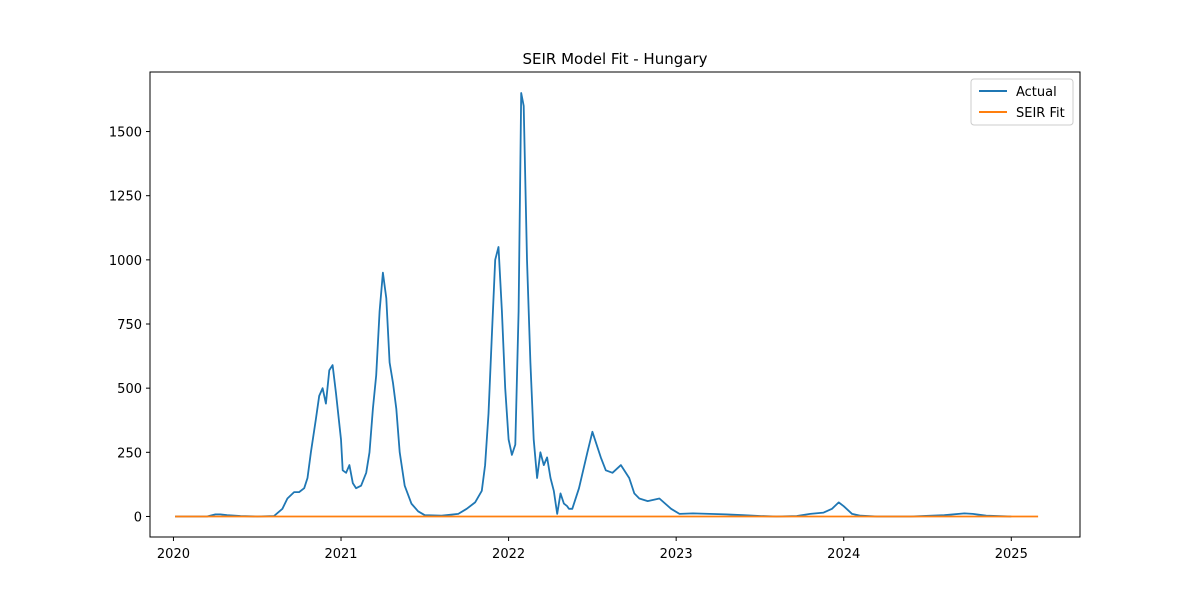 This screenshot has height=600, width=1200. Describe the element at coordinates (676, 554) in the screenshot. I see `x-tick-label: 2023` at that location.